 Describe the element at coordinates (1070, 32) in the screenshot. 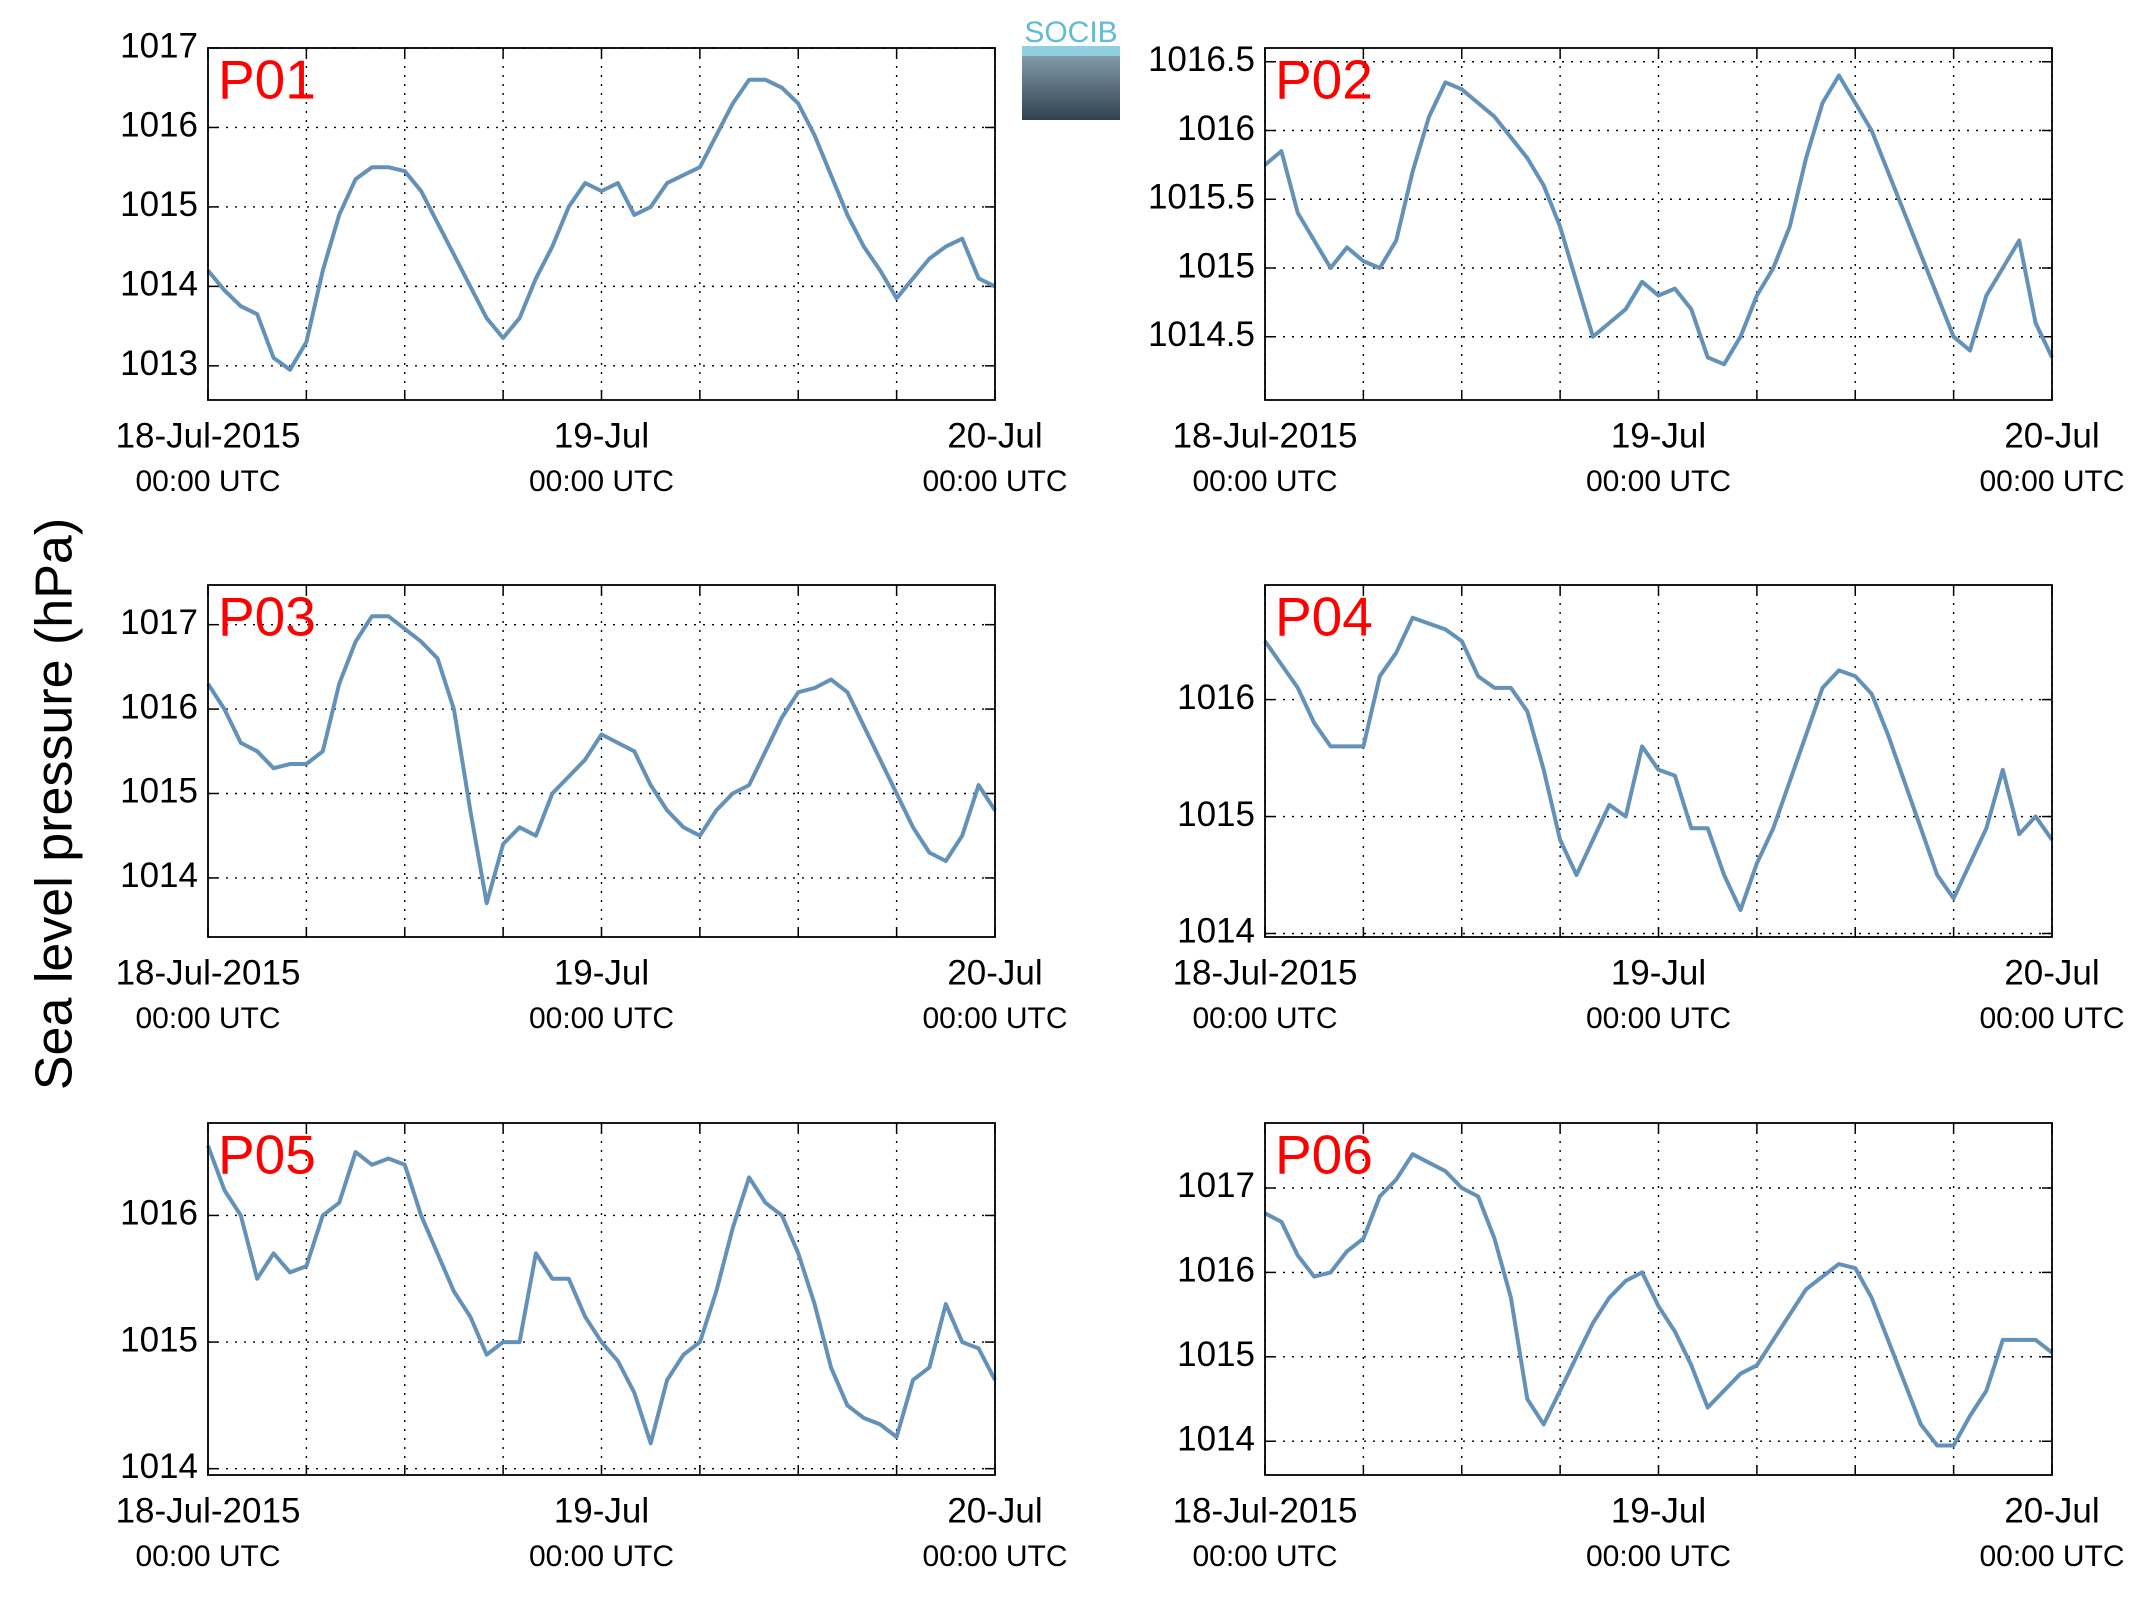

I see `logo-text: SOCIB` at that location.